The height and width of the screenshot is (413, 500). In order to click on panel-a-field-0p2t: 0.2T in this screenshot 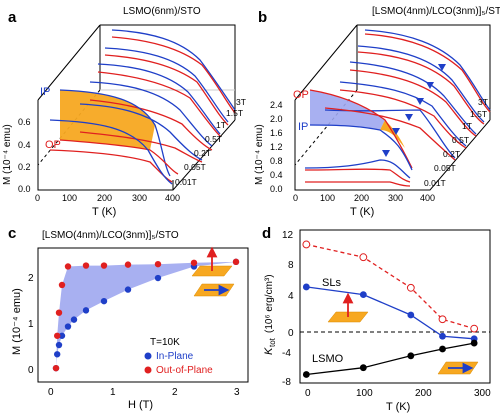, I will do `click(202, 153)`.